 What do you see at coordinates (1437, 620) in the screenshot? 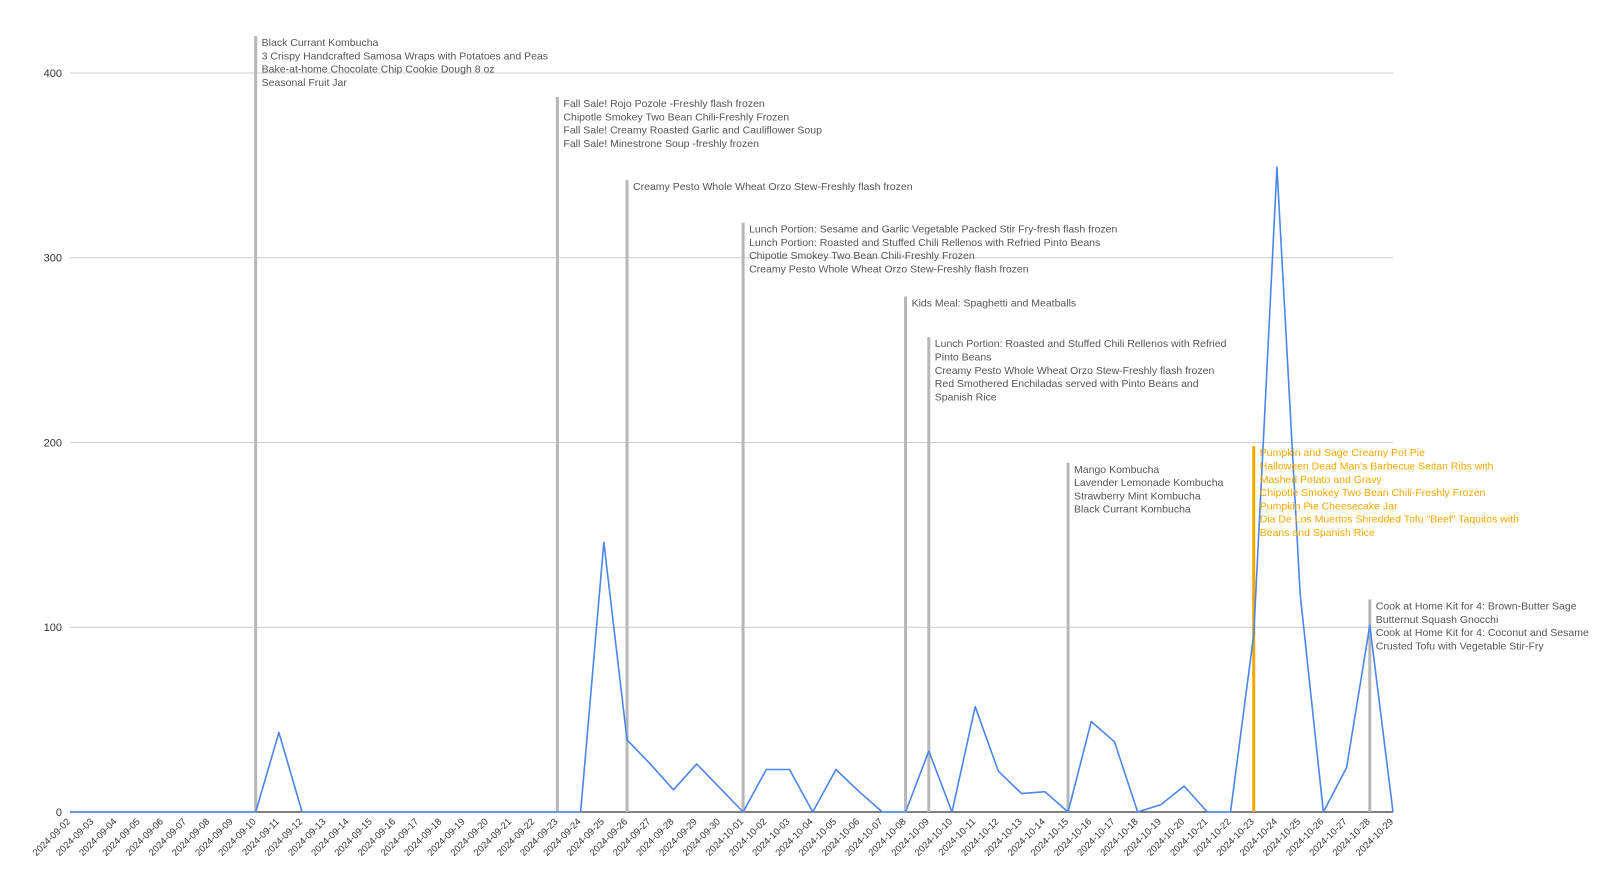
I see `annotation-line: Butternut Squash Gnocchi` at bounding box center [1437, 620].